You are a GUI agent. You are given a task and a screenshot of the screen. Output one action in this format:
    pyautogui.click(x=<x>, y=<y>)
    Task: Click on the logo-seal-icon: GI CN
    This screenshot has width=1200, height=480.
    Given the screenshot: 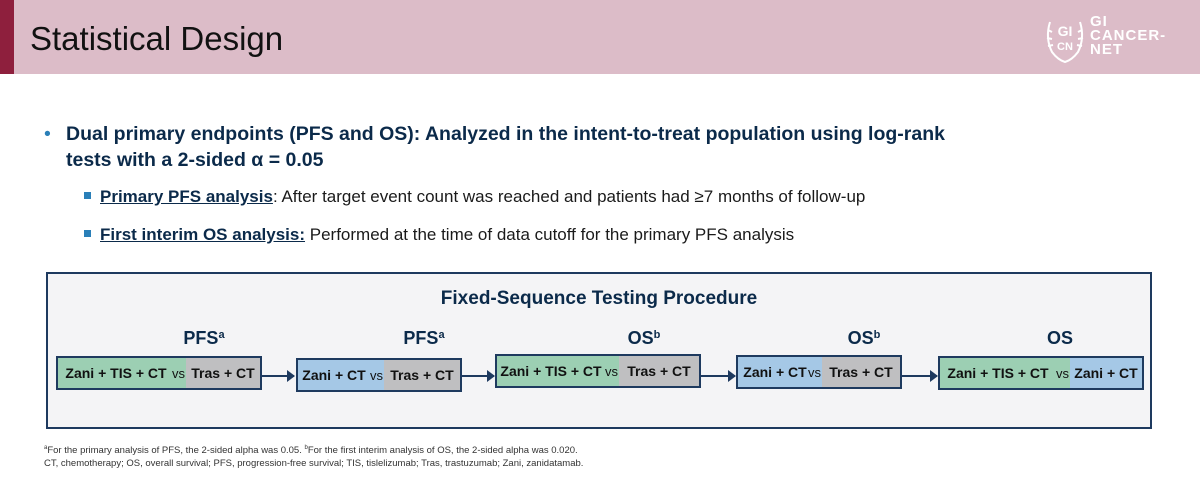 What is the action you would take?
    pyautogui.click(x=1065, y=42)
    